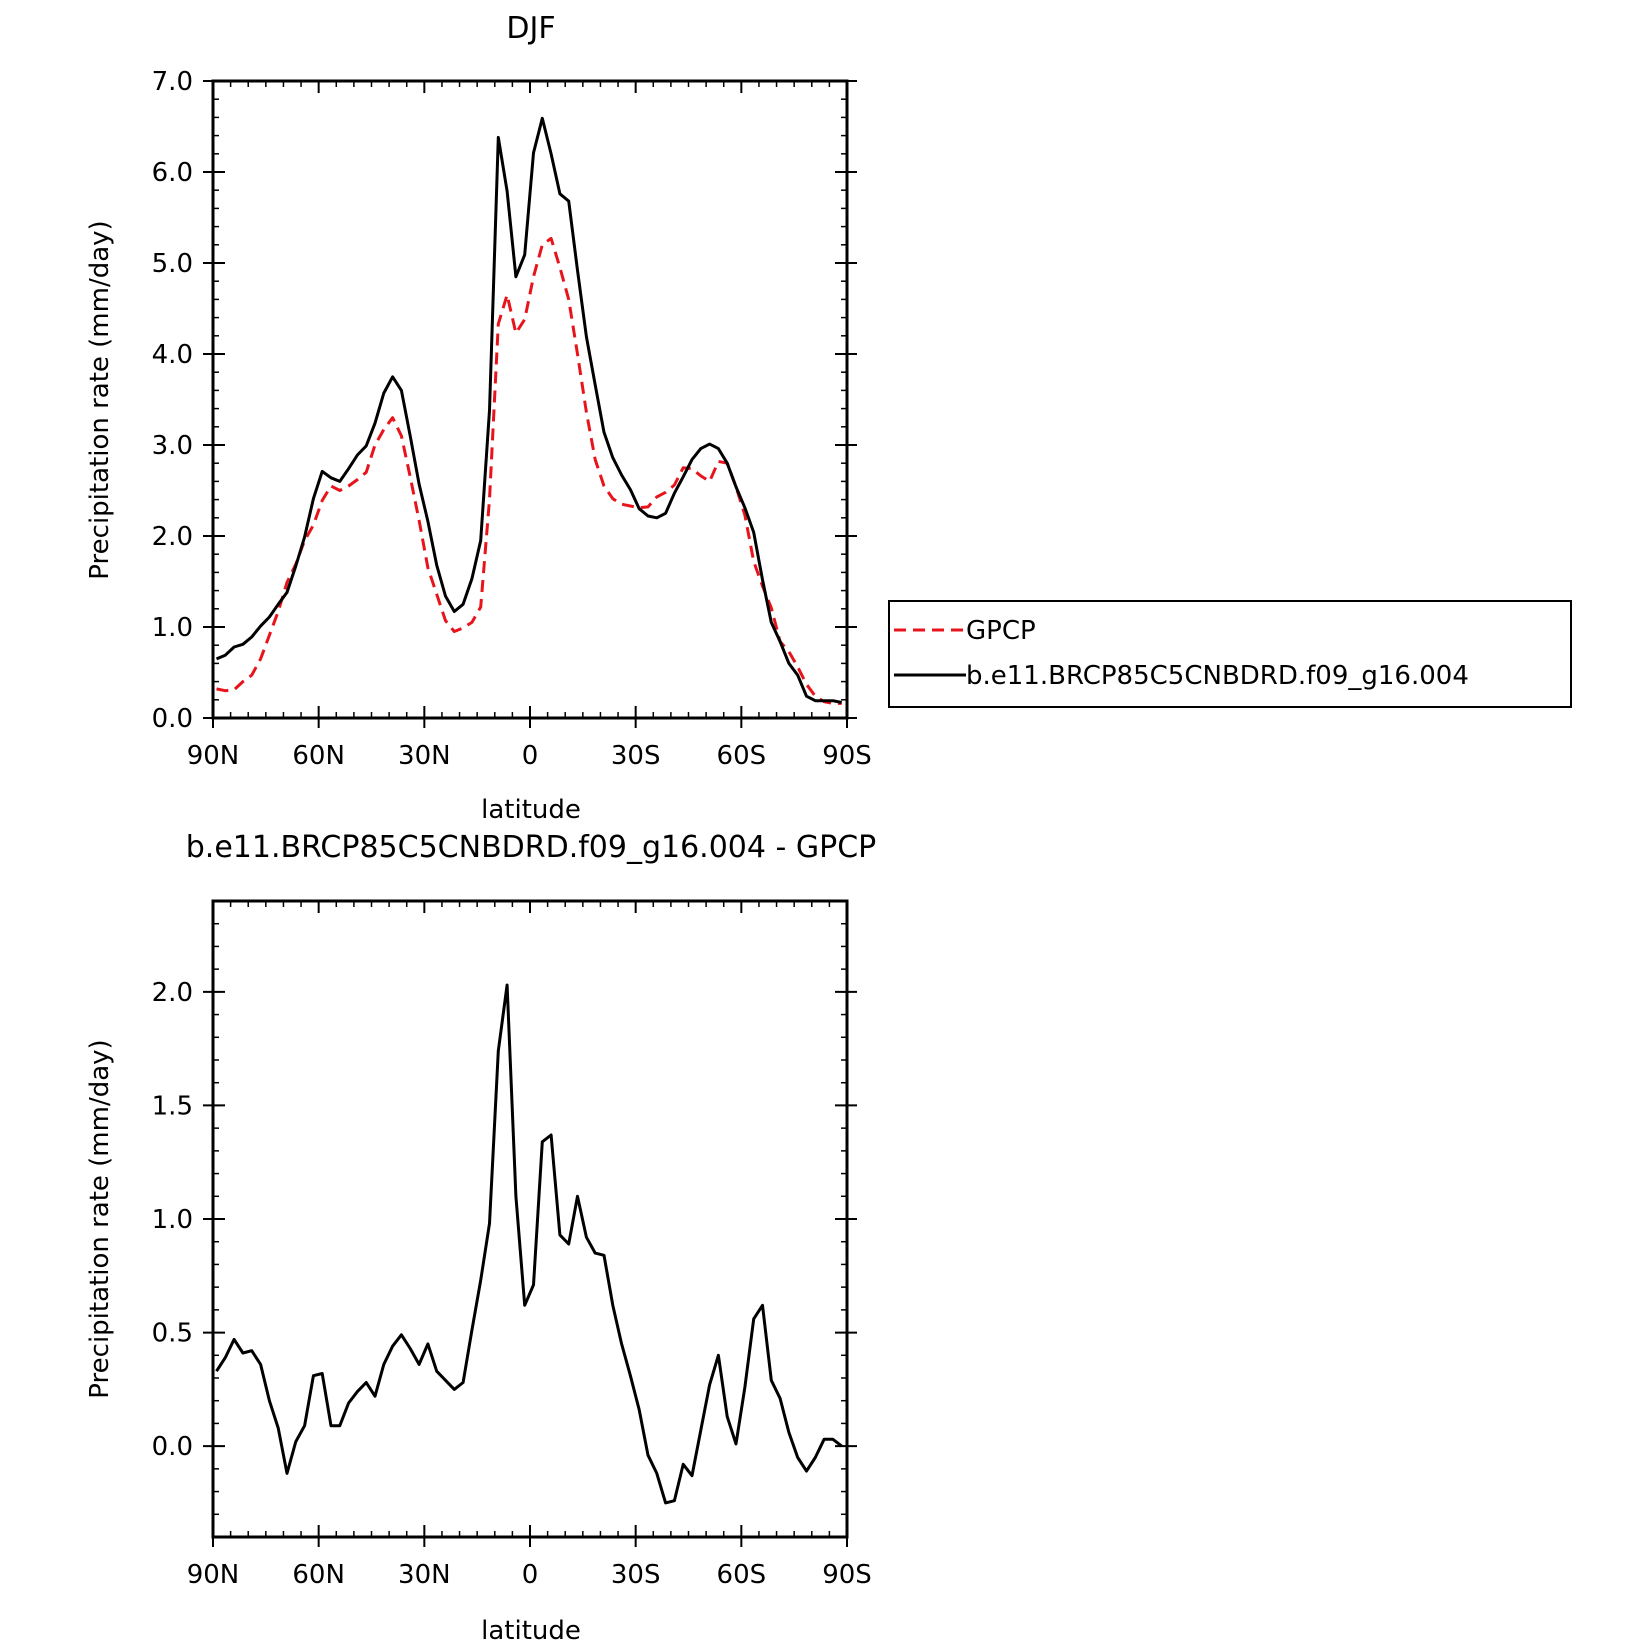  What do you see at coordinates (172, 719) in the screenshot?
I see `upper-y-tick-label: 0.0` at bounding box center [172, 719].